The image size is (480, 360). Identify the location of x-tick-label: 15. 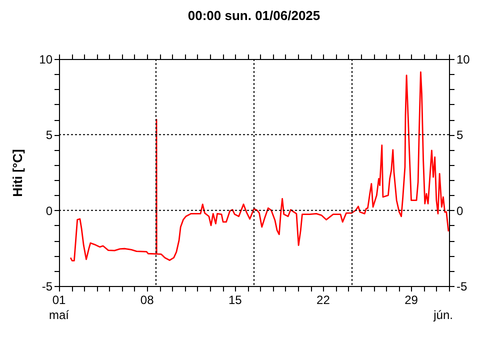
(235, 300).